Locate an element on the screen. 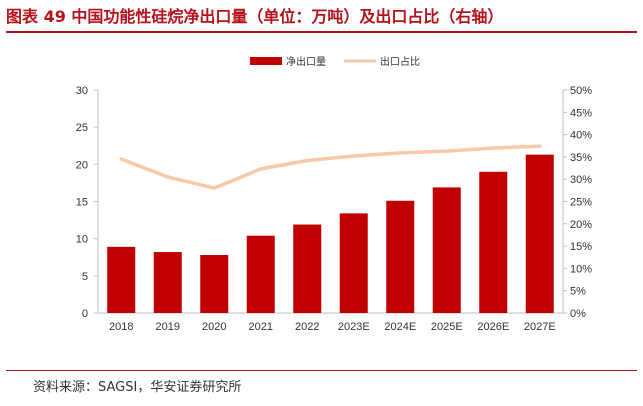 This screenshot has width=643, height=406. y-right-tick-label: 50% is located at coordinates (581, 91).